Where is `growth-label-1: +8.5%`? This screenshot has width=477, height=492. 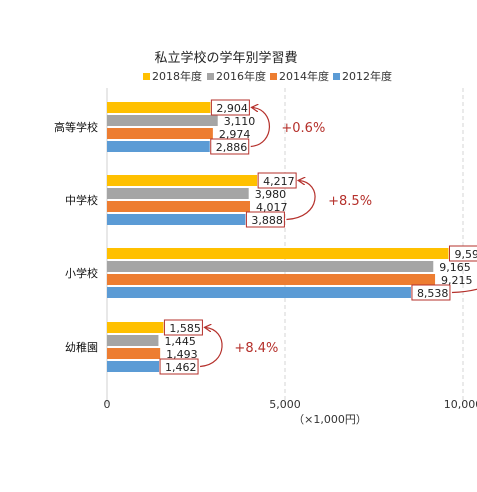
growth-label-1: +8.5% is located at coordinates (350, 201).